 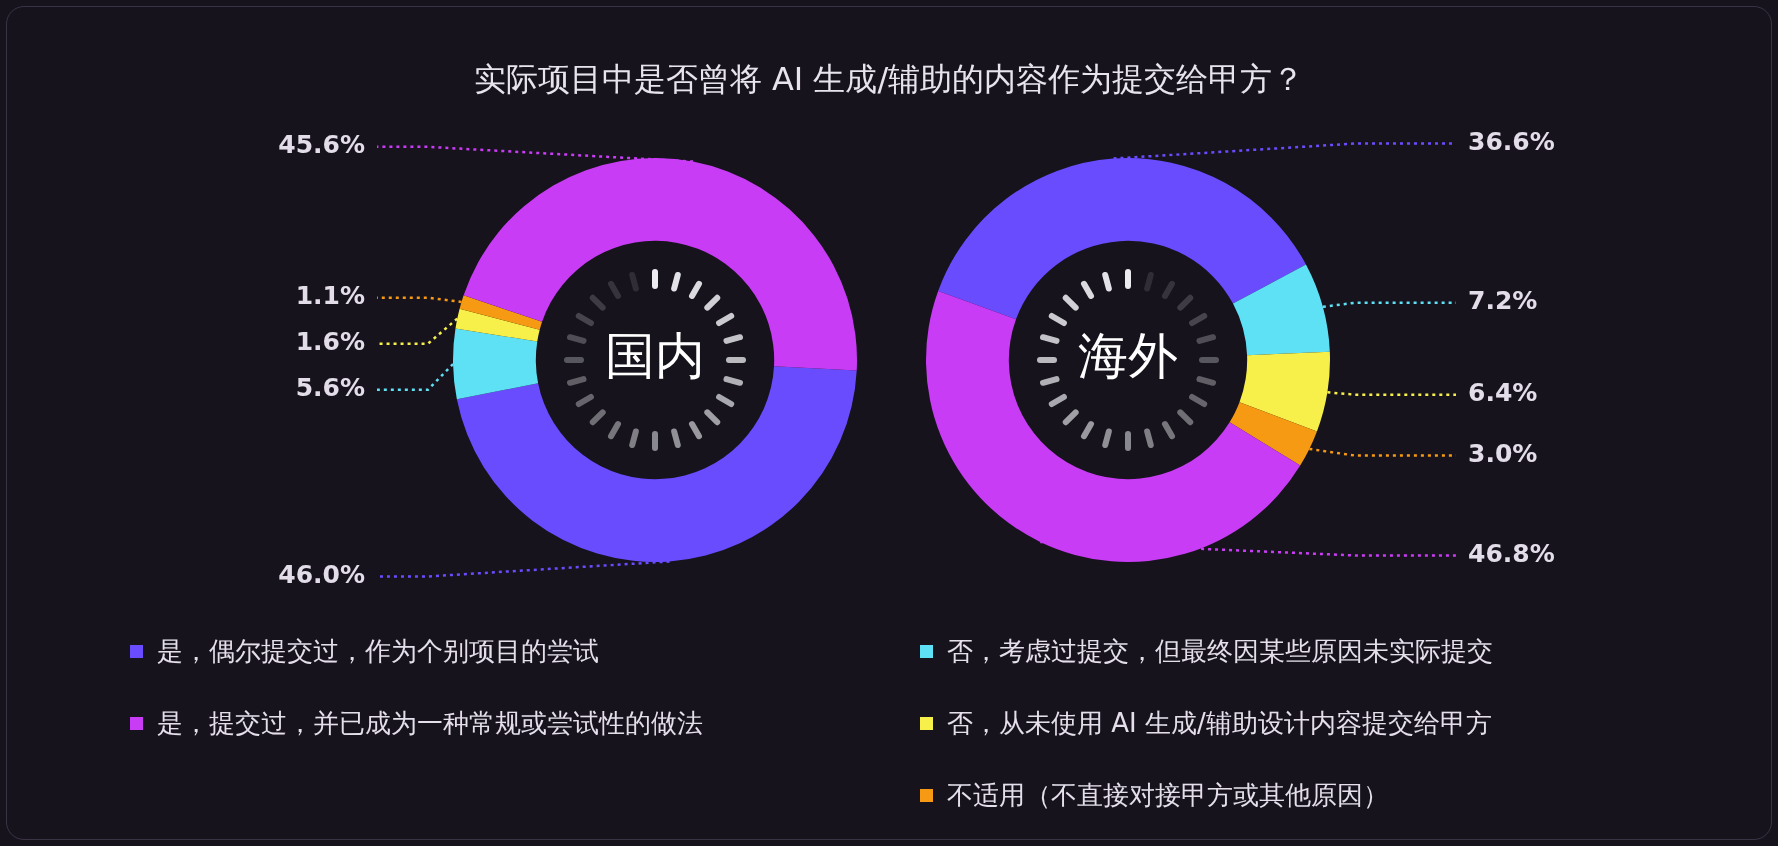 What do you see at coordinates (1128, 355) in the screenshot?
I see `text: 海外` at bounding box center [1128, 355].